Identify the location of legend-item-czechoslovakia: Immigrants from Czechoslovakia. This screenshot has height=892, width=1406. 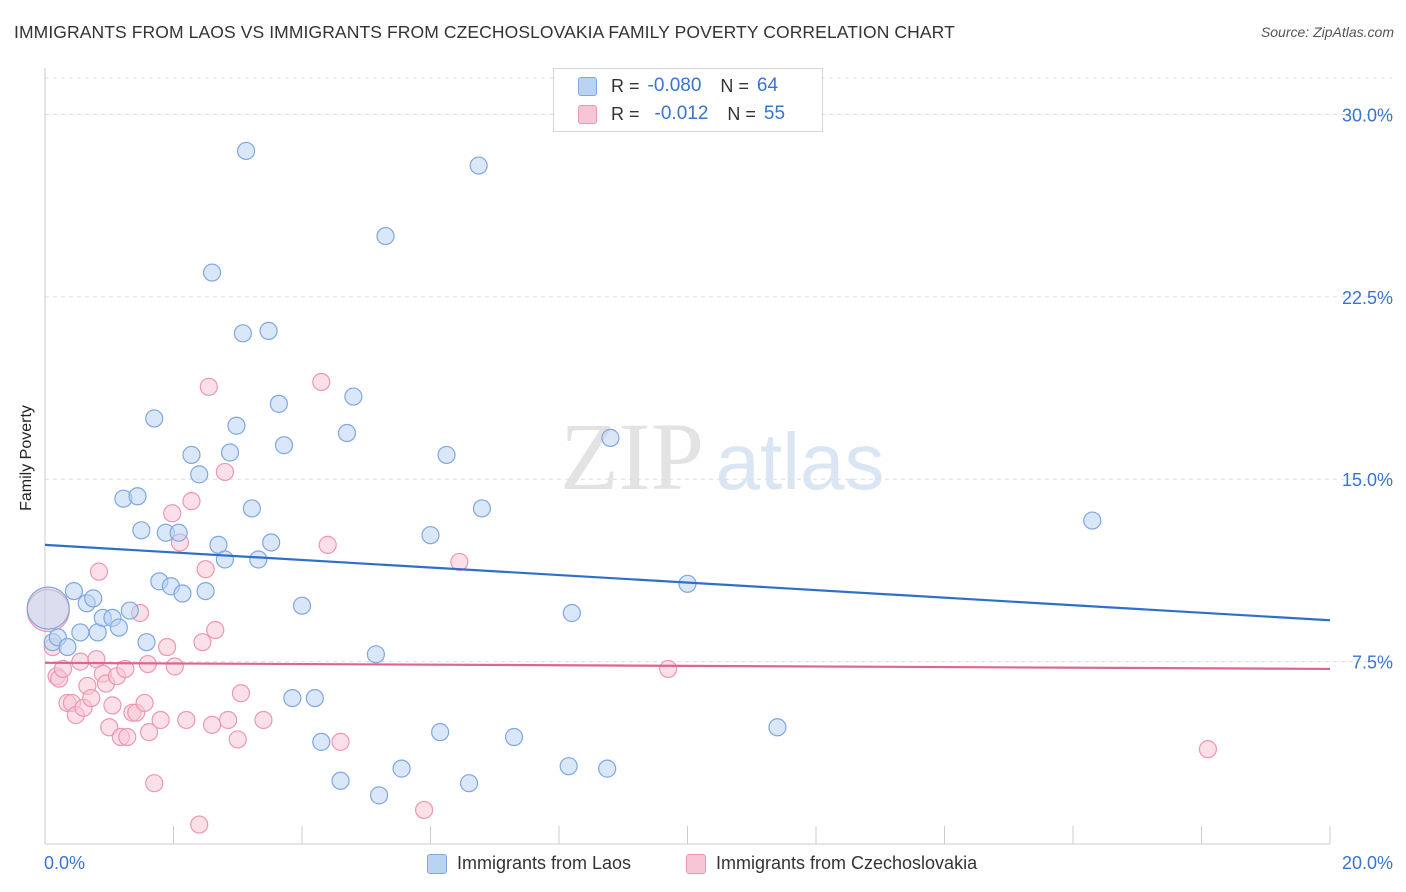
(831, 863).